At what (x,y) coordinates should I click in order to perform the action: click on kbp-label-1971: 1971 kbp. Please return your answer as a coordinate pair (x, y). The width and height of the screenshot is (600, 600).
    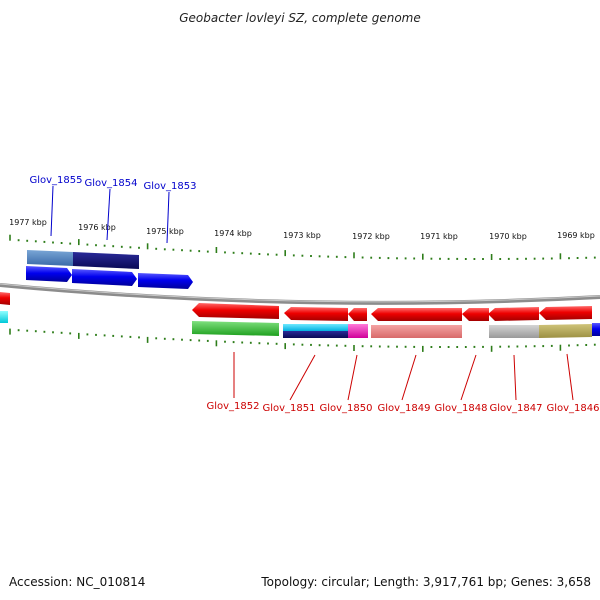
    Looking at the image, I should click on (439, 236).